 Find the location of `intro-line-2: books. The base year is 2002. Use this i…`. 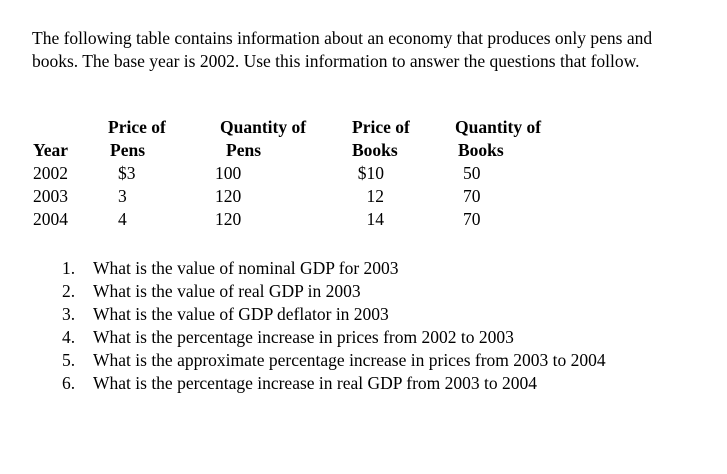

intro-line-2: books. The base year is 2002. Use this i… is located at coordinates (336, 61).